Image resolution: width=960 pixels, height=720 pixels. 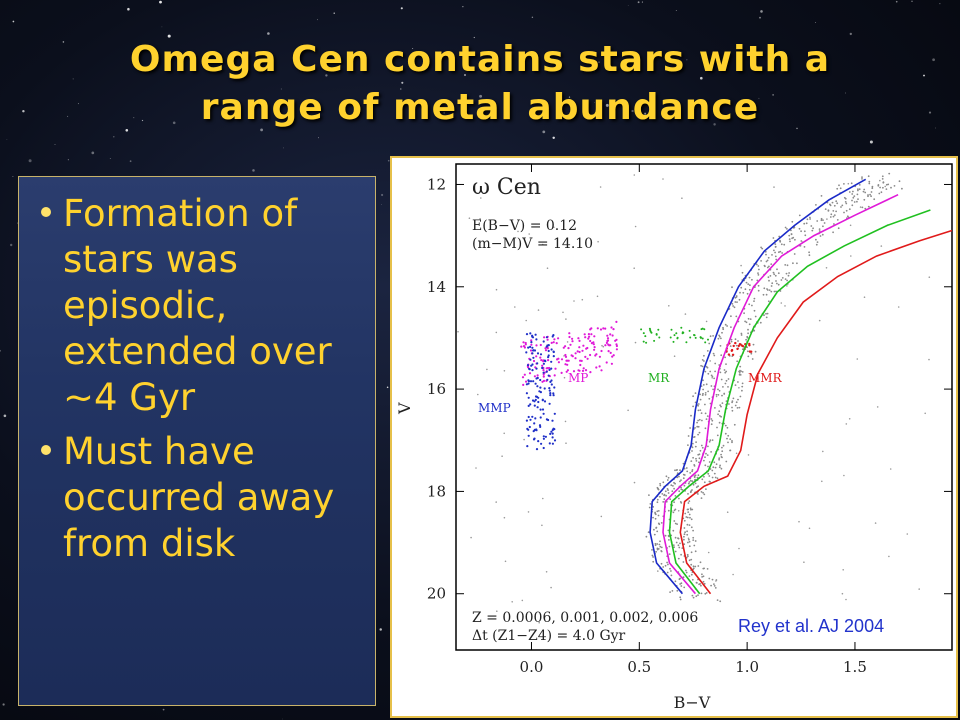 What do you see at coordinates (46, 450) in the screenshot?
I see `bullet-dot-icon` at bounding box center [46, 450].